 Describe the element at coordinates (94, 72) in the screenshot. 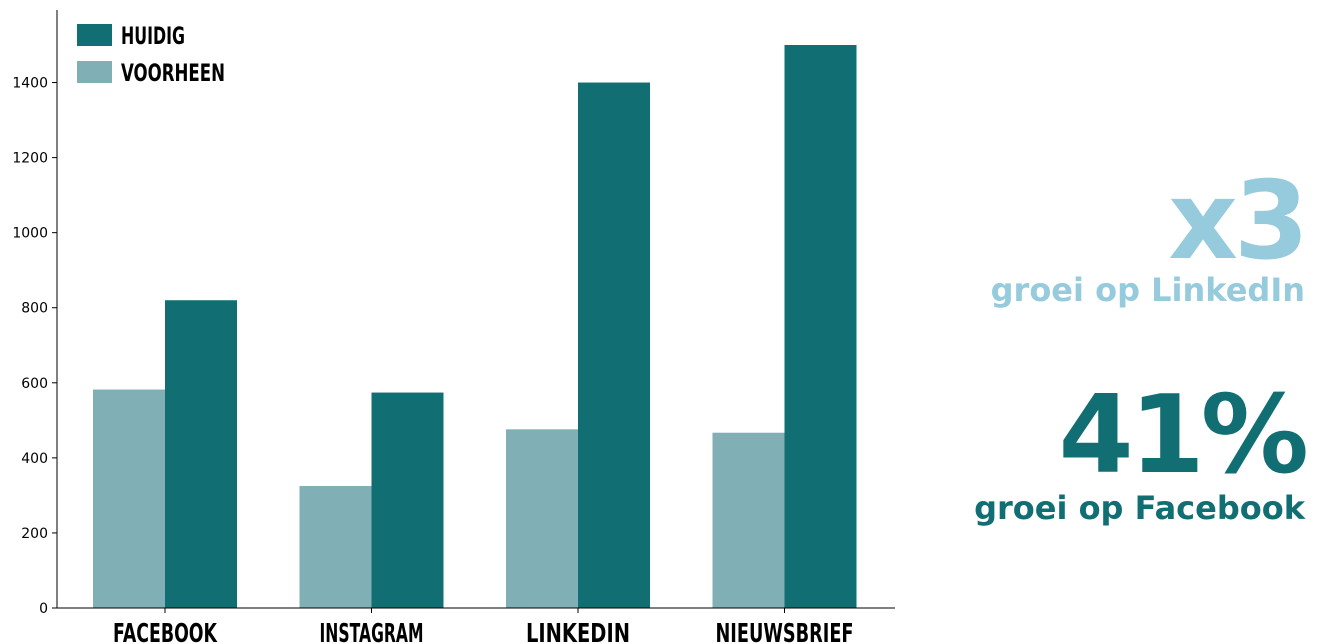

I see `legend-swatch-voorheen` at that location.